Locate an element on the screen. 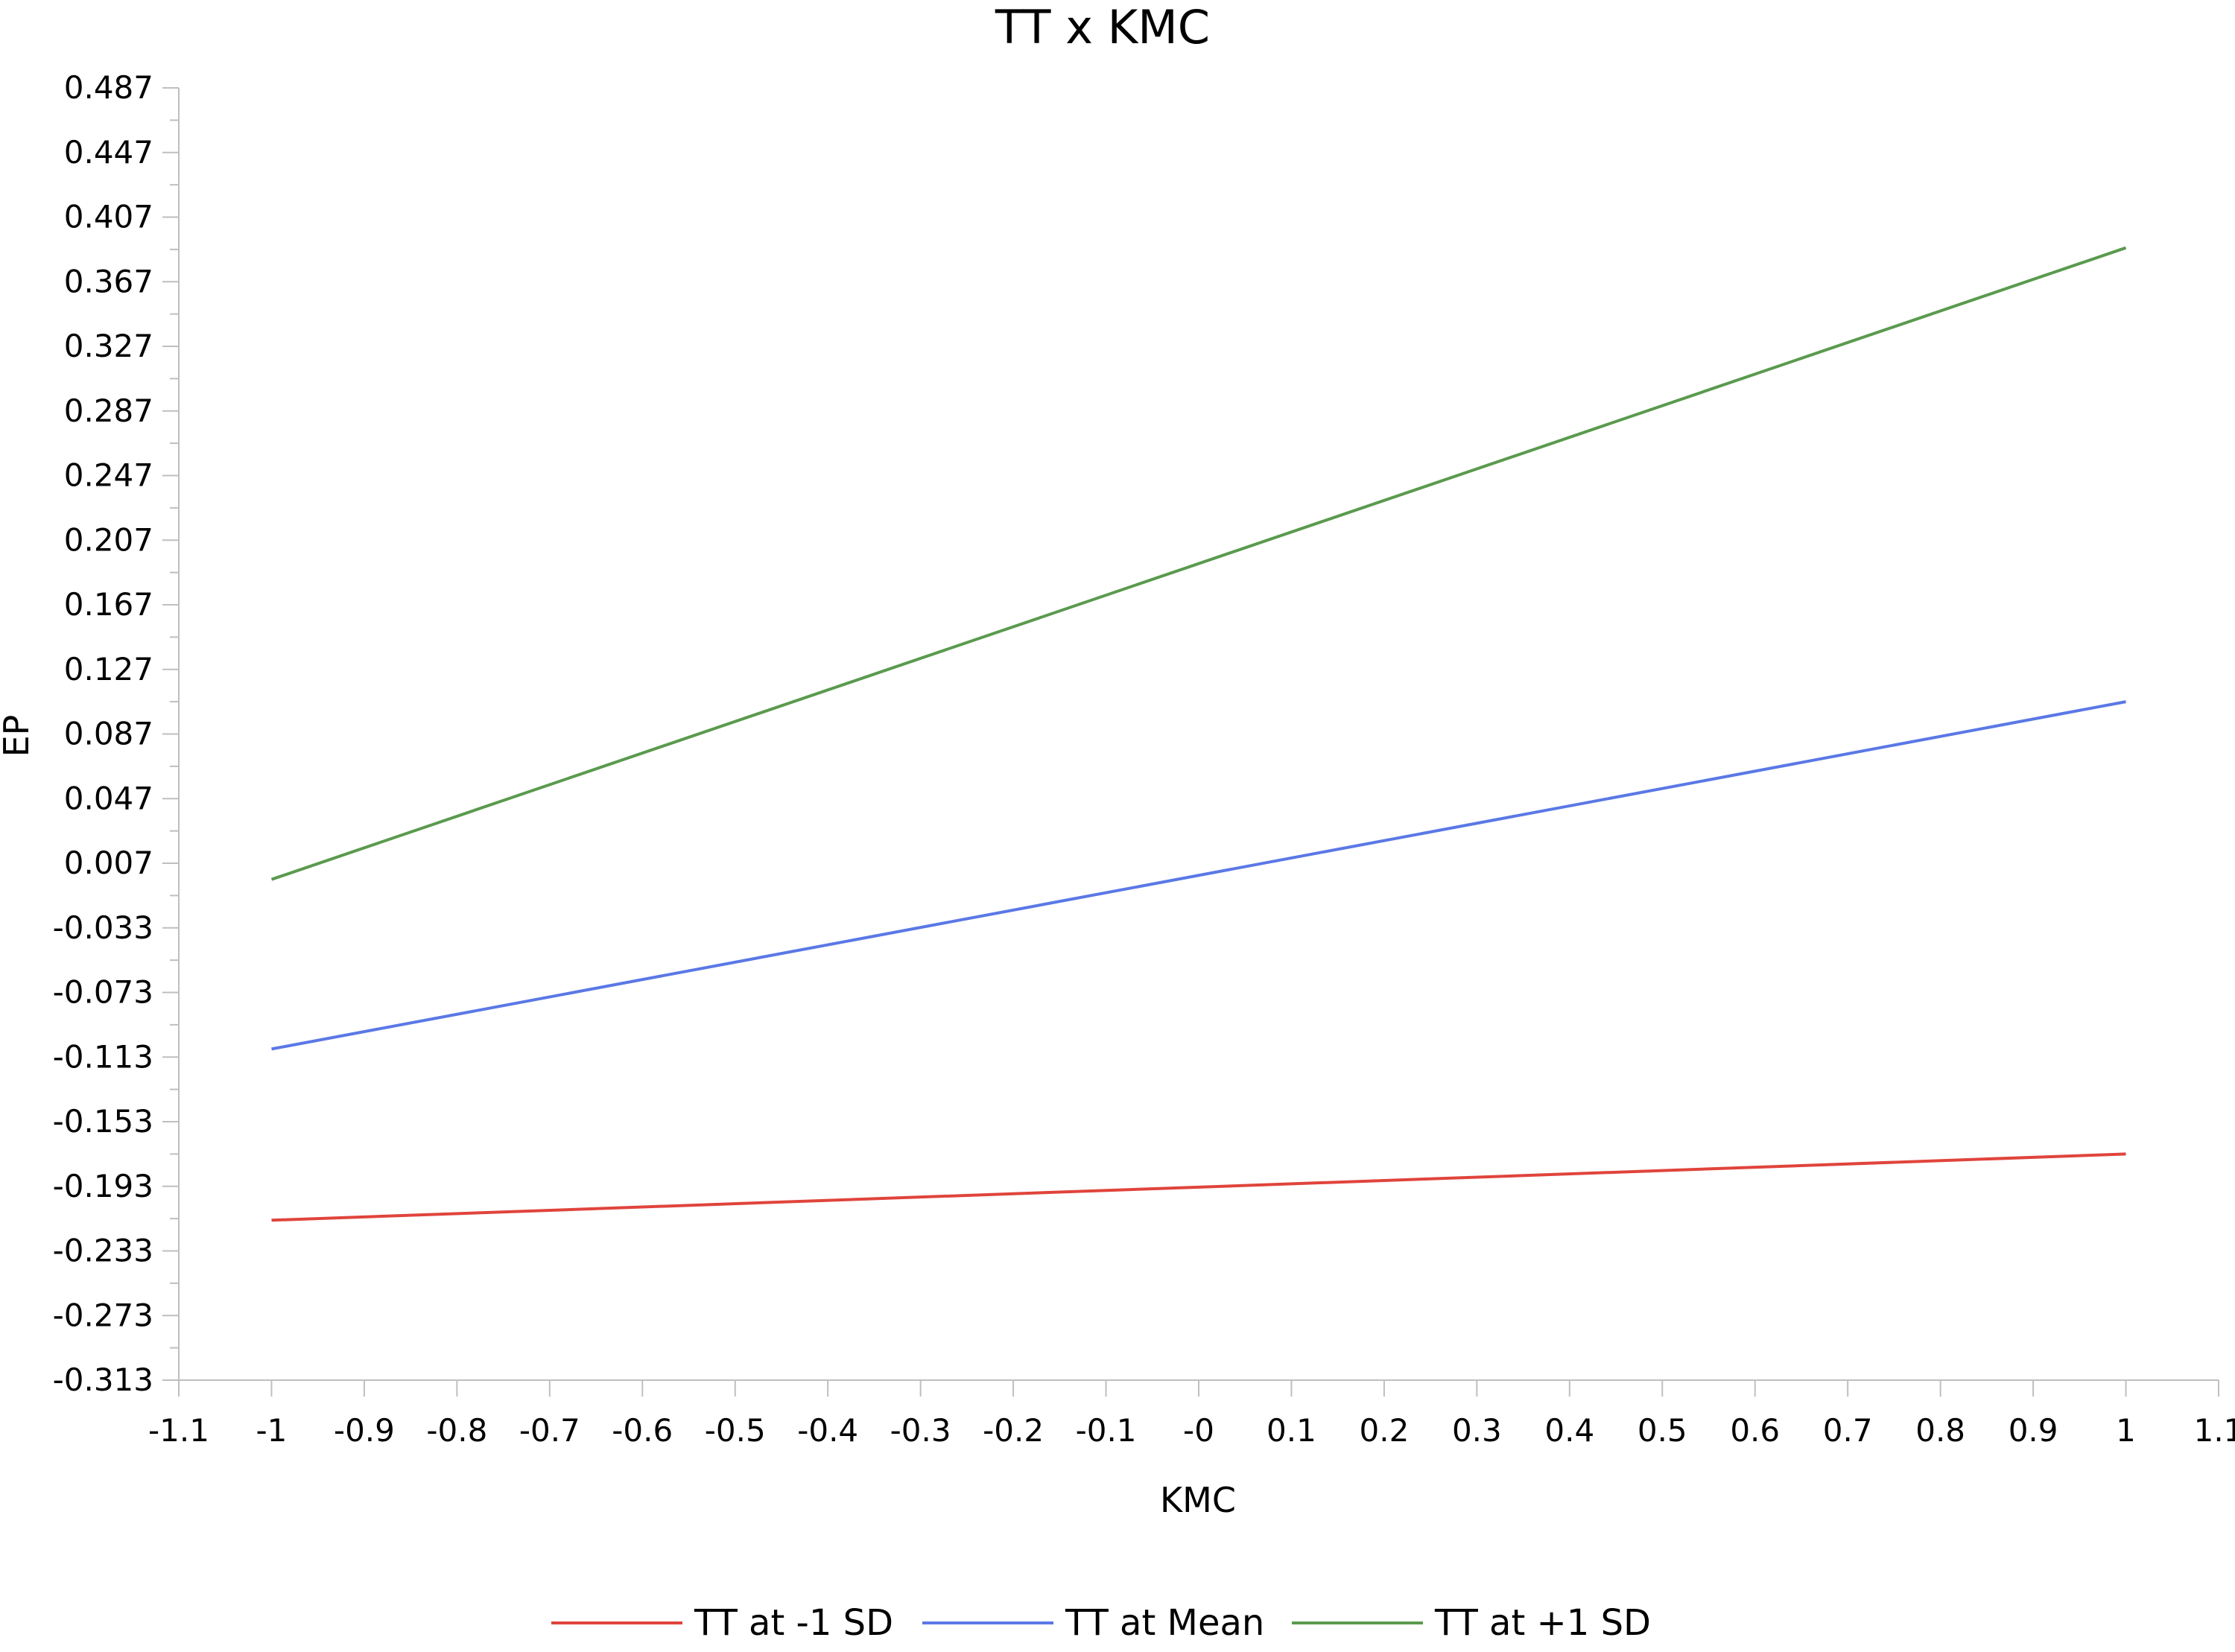  y-tick-label: 0.127 is located at coordinates (108, 669).